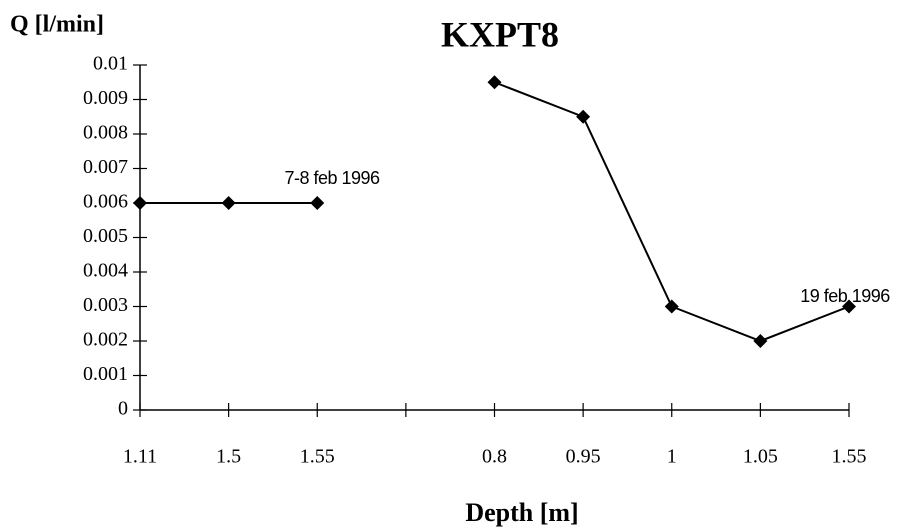 Image resolution: width=908 pixels, height=531 pixels. I want to click on x-tick-label: 0.95, so click(583, 457).